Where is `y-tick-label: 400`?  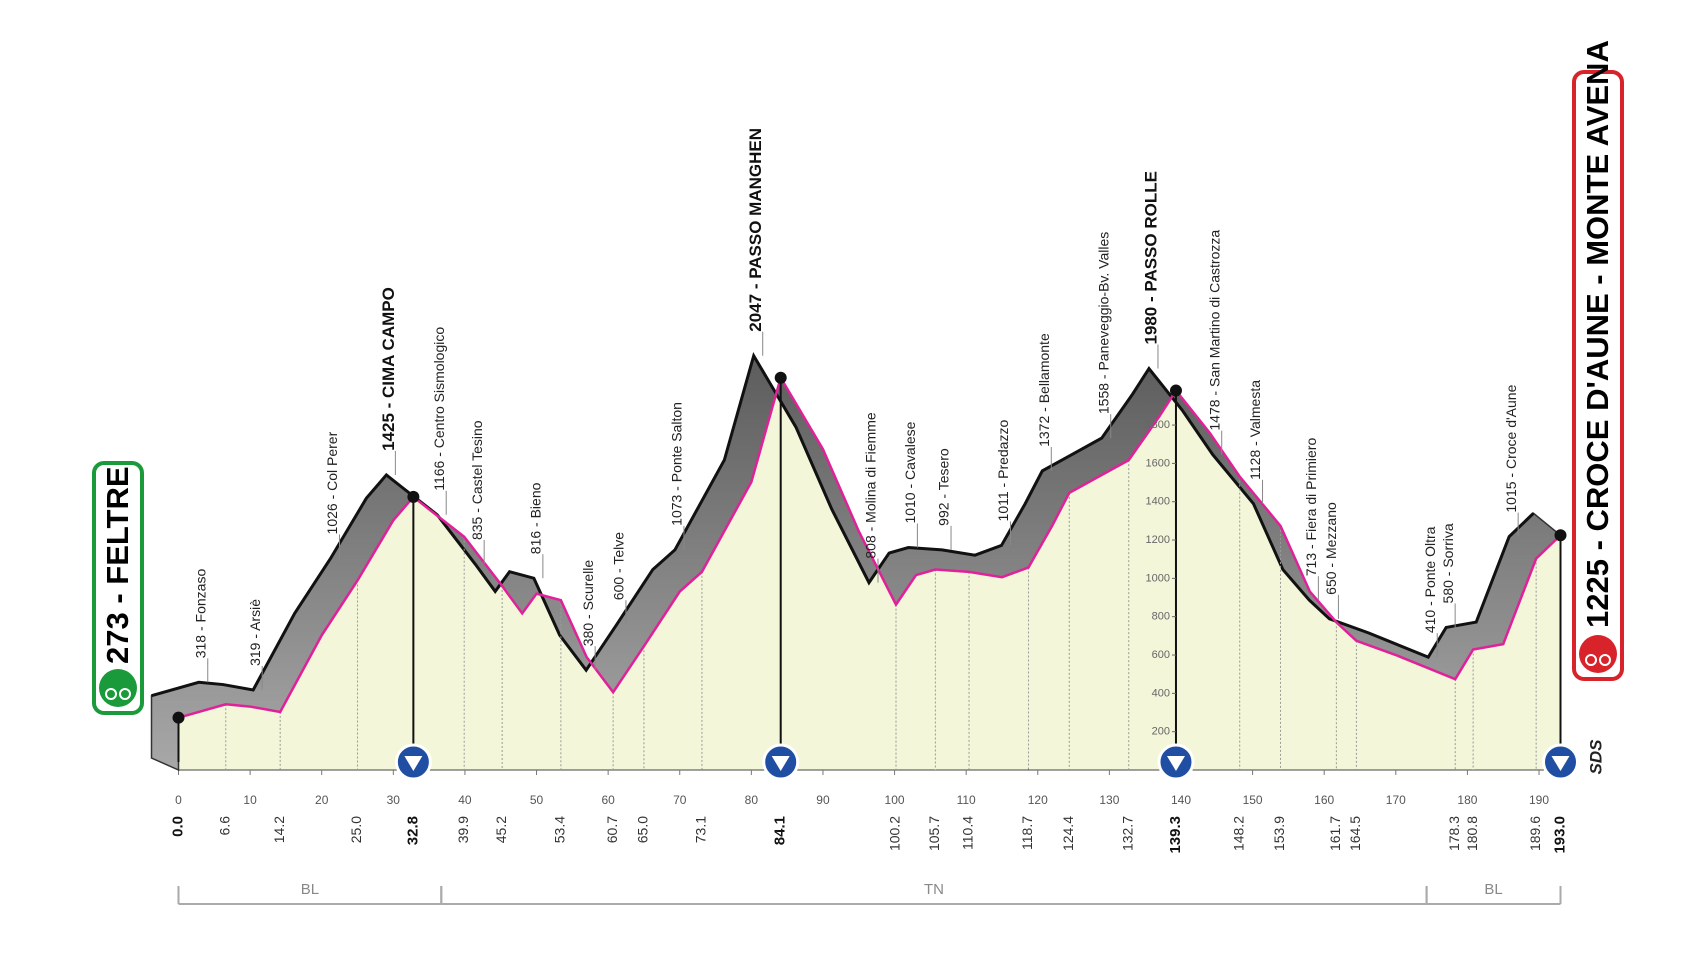
y-tick-label: 400 is located at coordinates (1161, 693).